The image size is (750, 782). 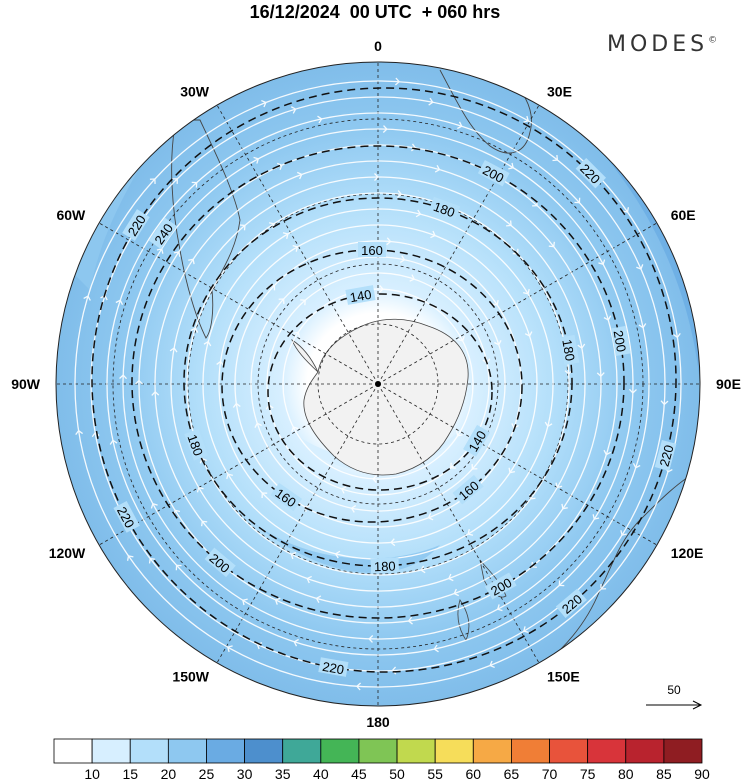 I want to click on colorbar, so click(x=378, y=751).